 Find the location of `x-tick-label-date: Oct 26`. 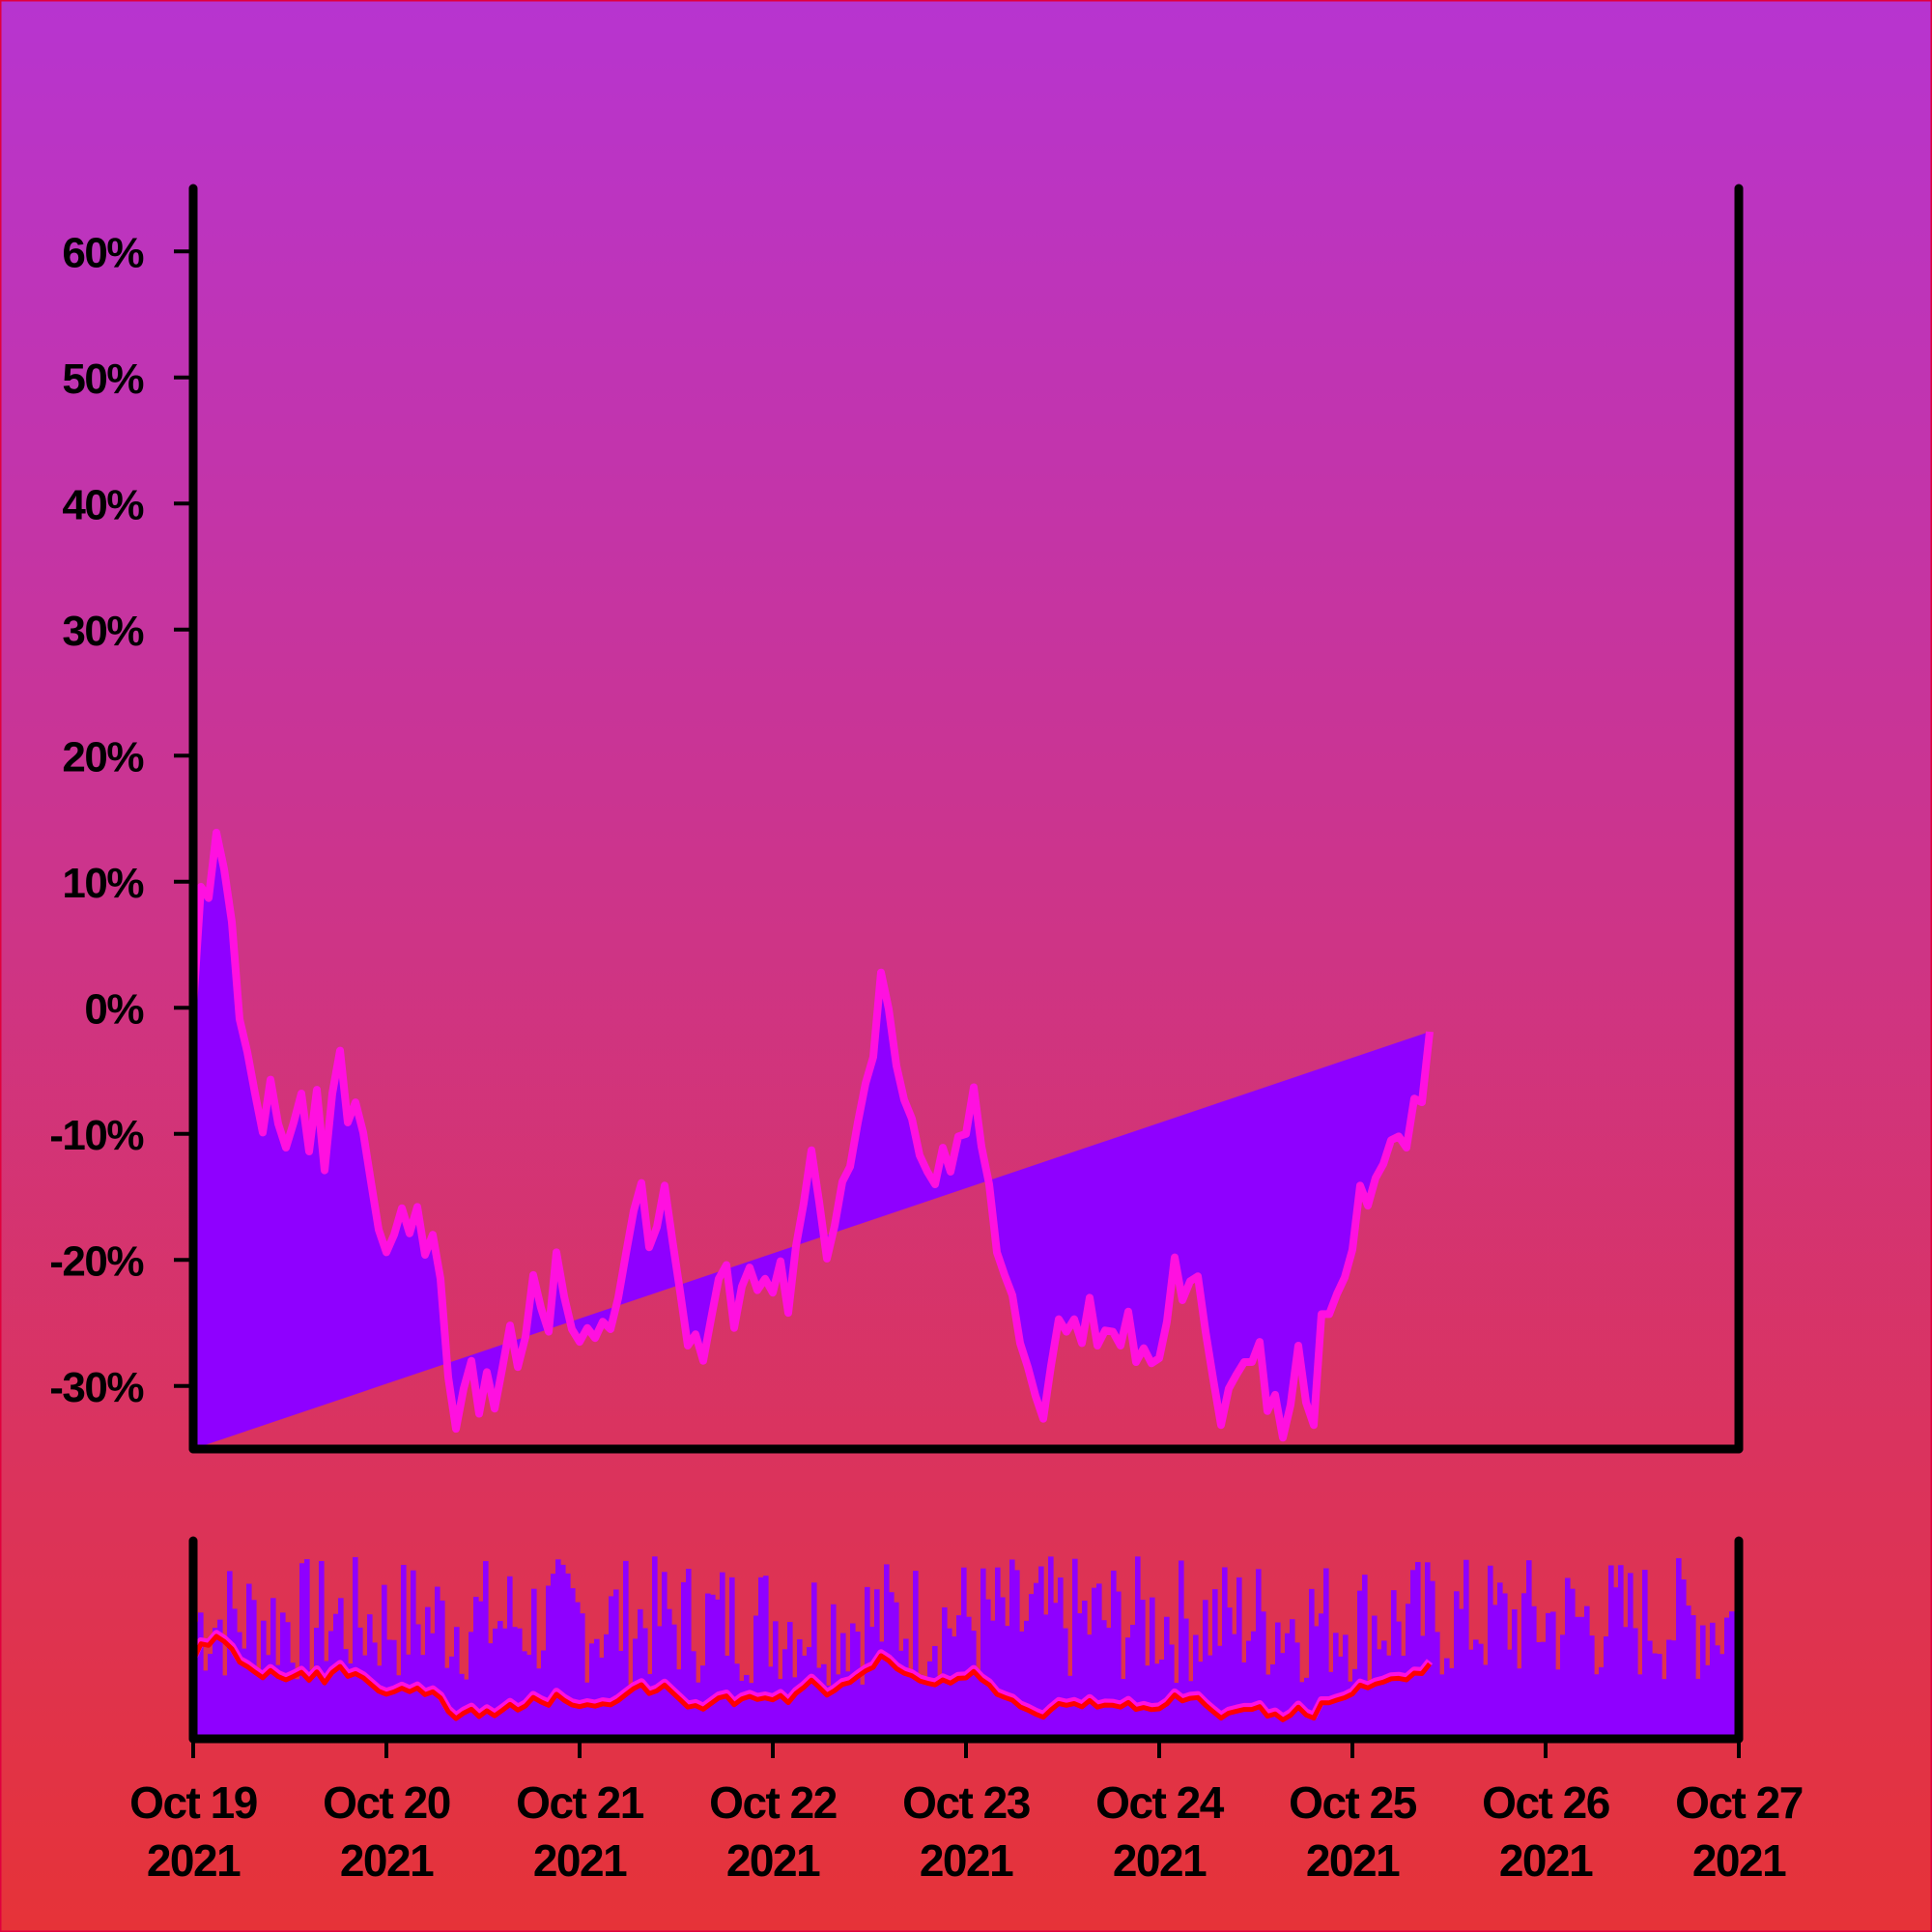

x-tick-label-date: Oct 26 is located at coordinates (1545, 1802).